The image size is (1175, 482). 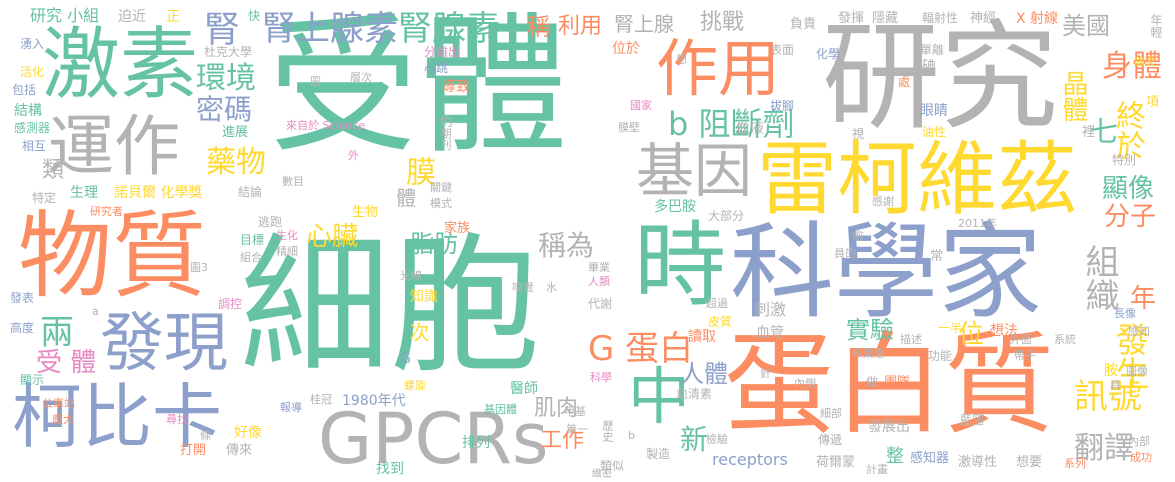 I want to click on word-qikan: 期刊, so click(x=445, y=139).